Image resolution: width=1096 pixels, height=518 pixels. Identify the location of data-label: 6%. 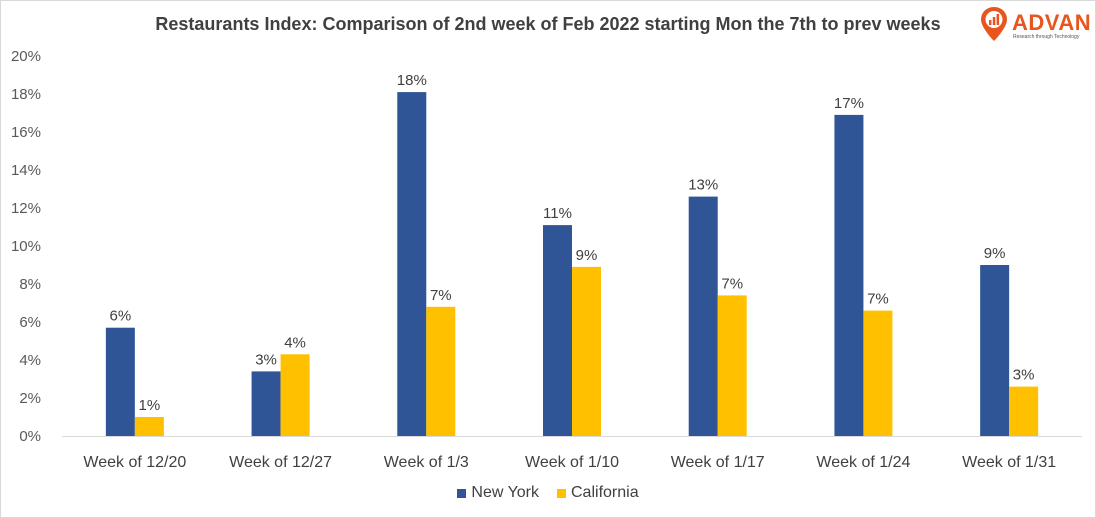
(121, 316).